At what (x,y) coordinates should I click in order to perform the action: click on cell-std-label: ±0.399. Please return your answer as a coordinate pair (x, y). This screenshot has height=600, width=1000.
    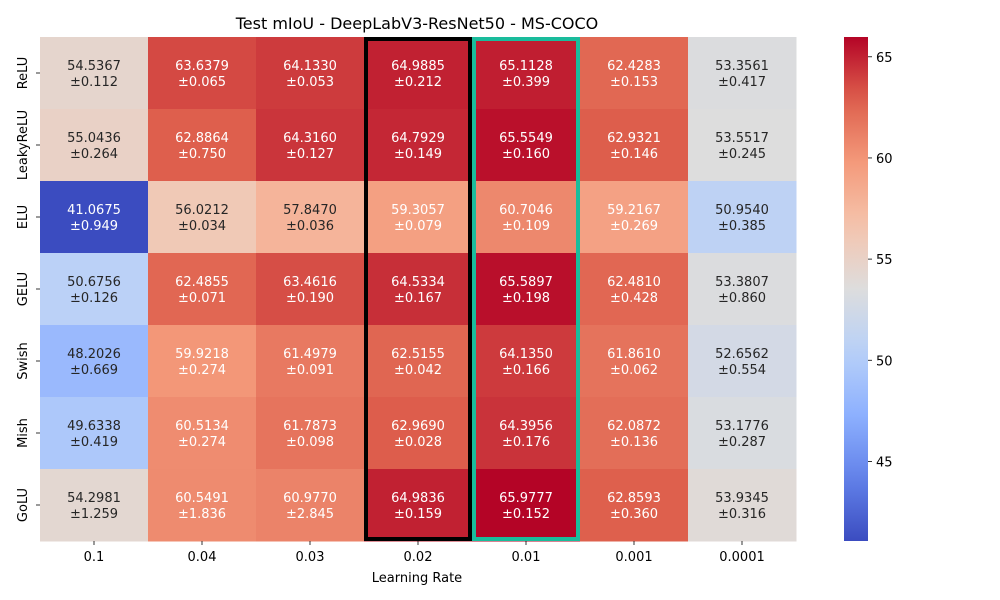
    Looking at the image, I should click on (526, 82).